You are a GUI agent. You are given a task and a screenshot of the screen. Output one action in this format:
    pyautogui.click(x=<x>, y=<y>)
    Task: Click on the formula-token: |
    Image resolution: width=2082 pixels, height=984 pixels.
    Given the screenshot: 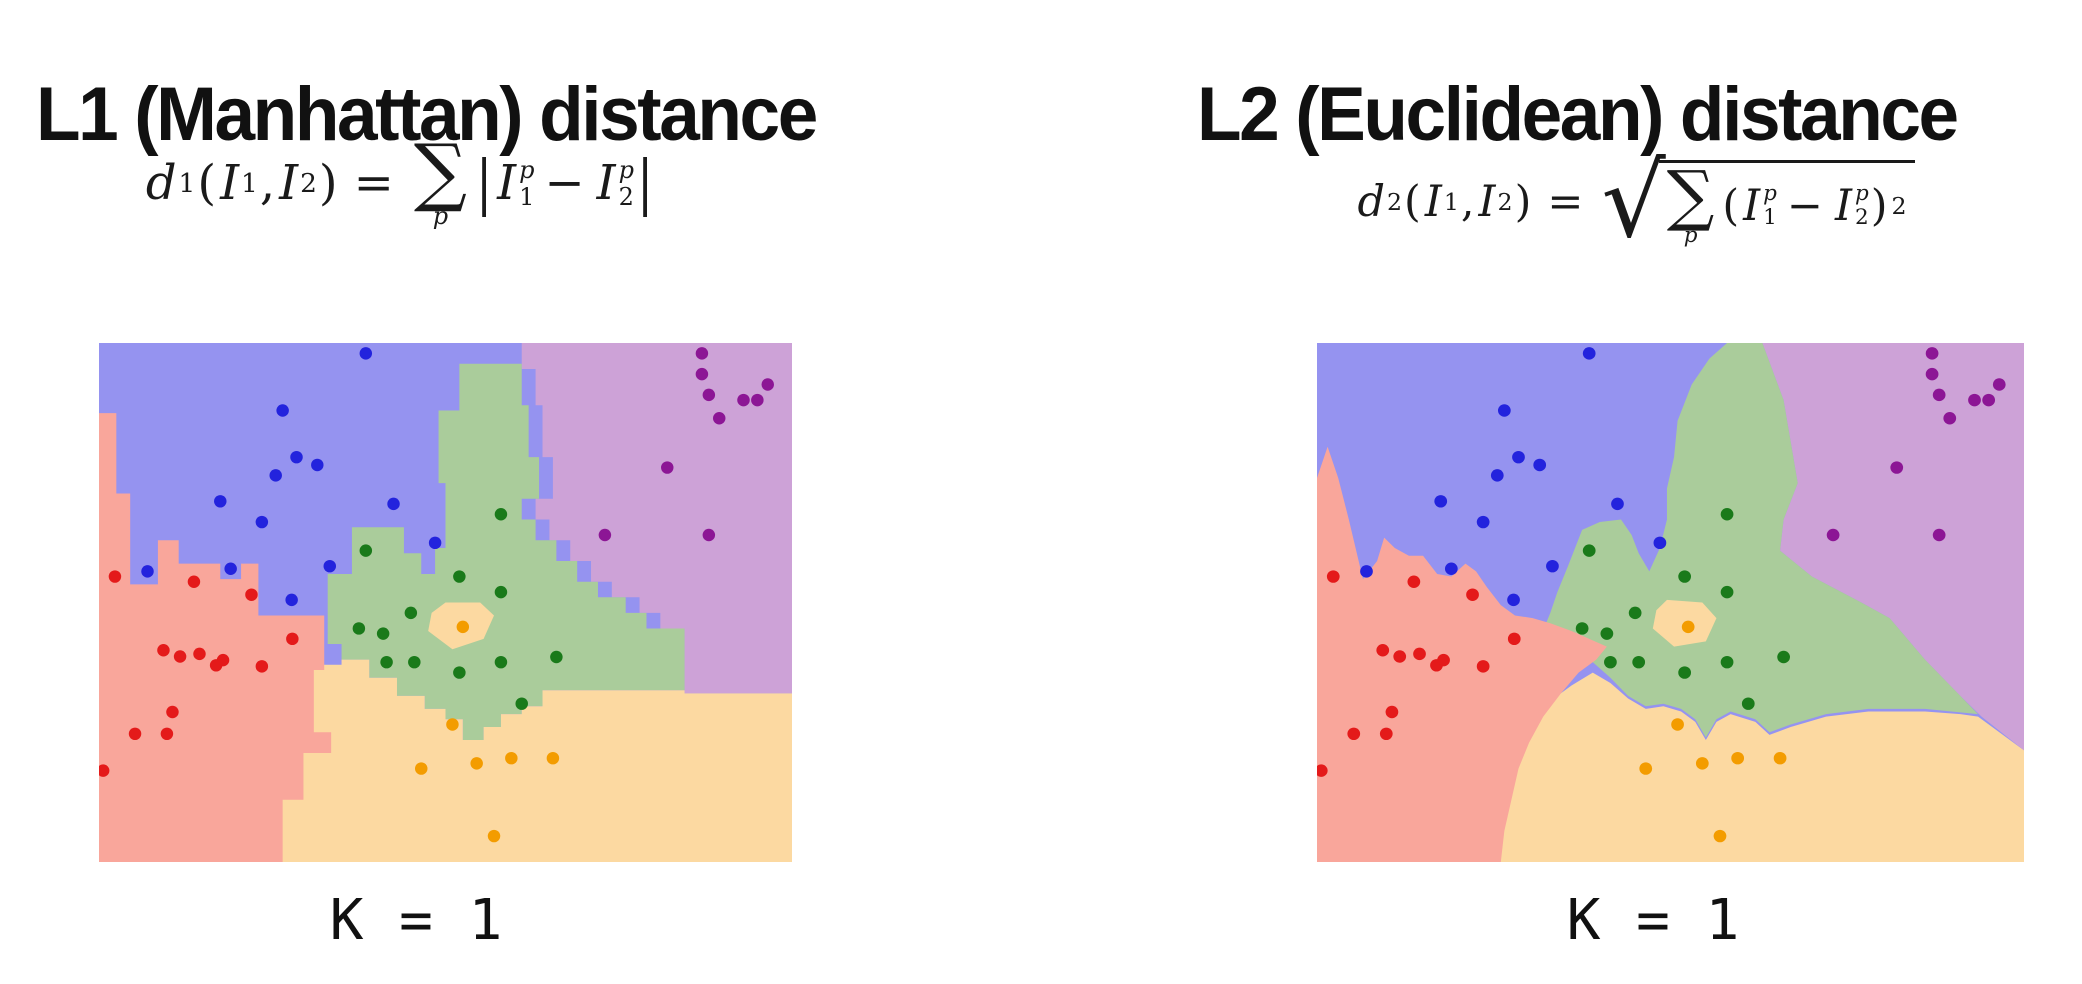 What is the action you would take?
    pyautogui.click(x=645, y=183)
    